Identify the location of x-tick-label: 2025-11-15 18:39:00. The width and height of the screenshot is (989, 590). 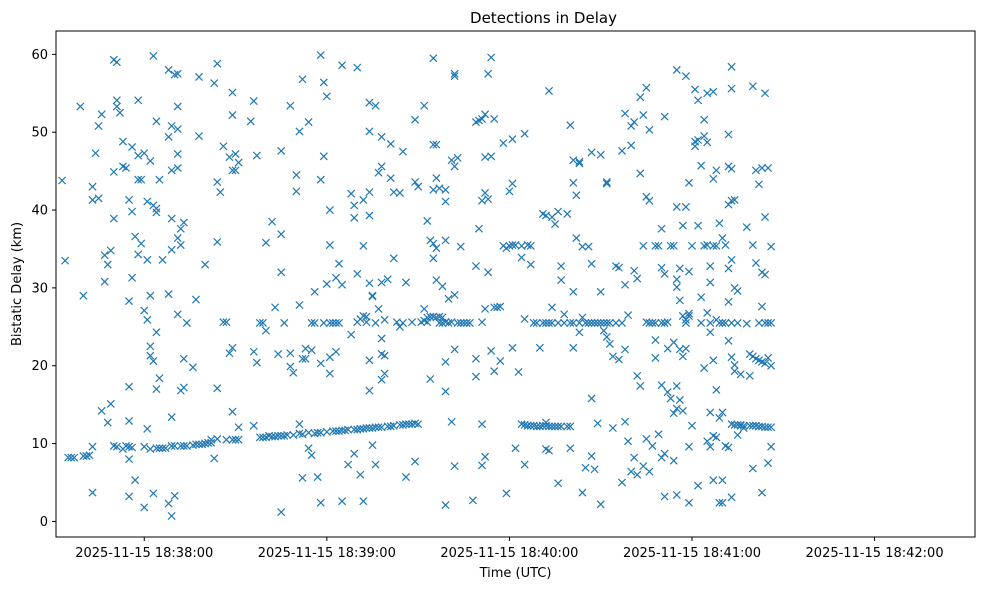
(327, 553).